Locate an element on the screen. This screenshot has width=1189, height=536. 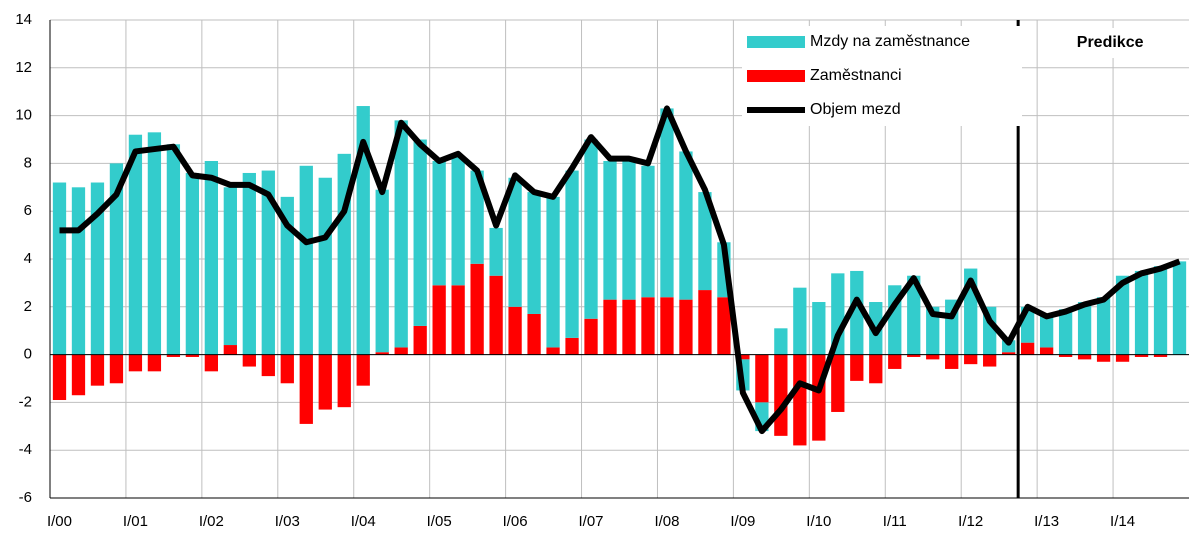
y-tick-label: 10 is located at coordinates (23, 115).